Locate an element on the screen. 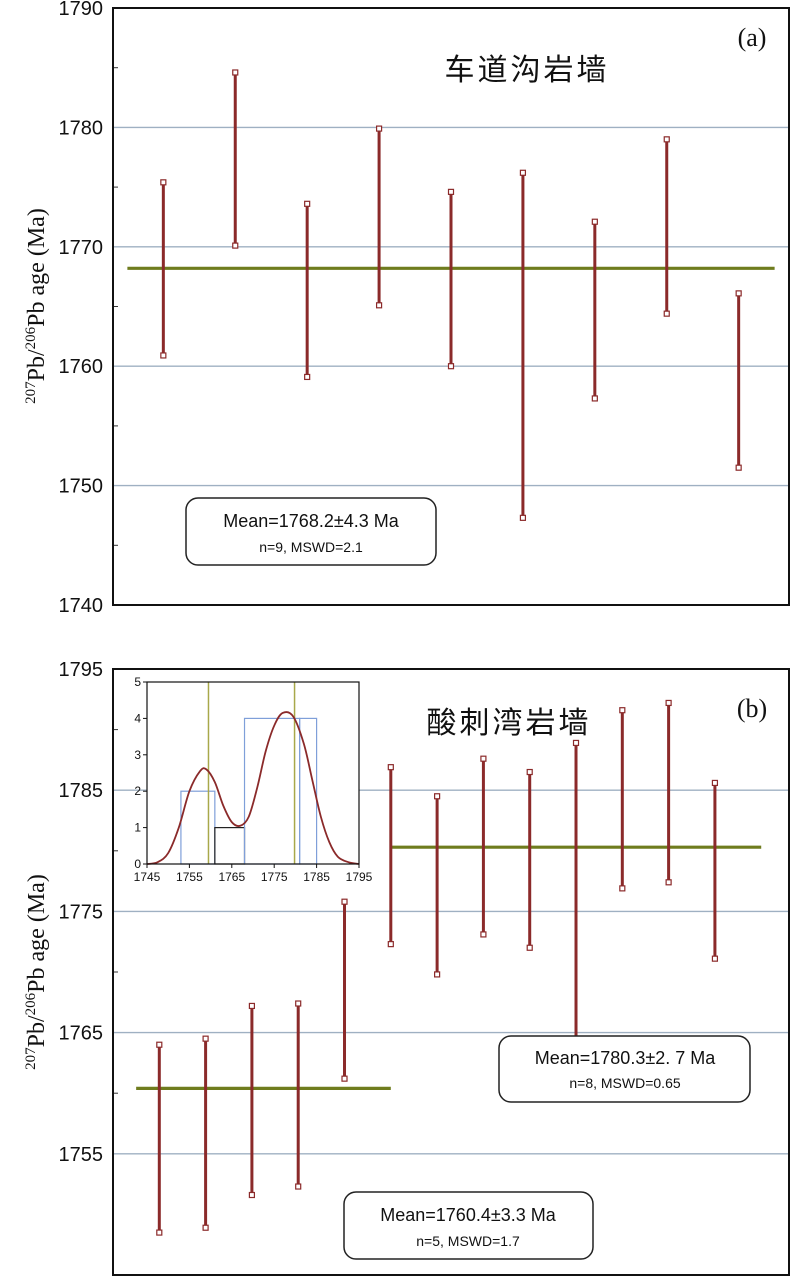 This screenshot has height=1277, width=800. panel-b-mean-box-left: Mean=1760.4±3.3 Ma n=5, MSWD=1.7 is located at coordinates (468, 1225).